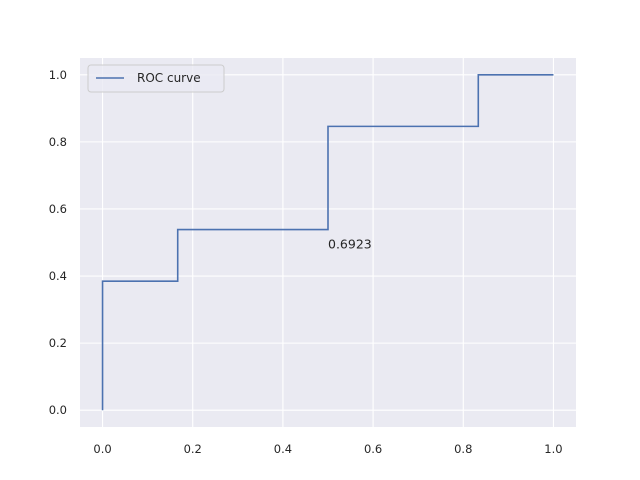 This screenshot has width=640, height=480. What do you see at coordinates (169, 78) in the screenshot?
I see `legend-label-roc-curve: ROC curve` at bounding box center [169, 78].